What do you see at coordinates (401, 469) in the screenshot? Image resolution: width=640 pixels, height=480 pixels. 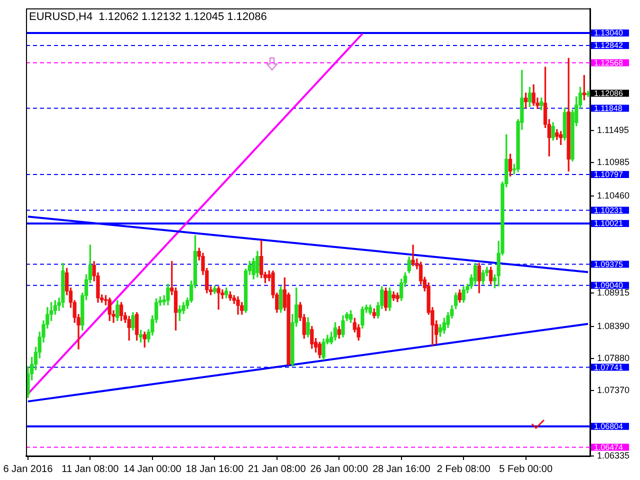 I see `x-tick-label: 28 Jan 16:00` at bounding box center [401, 469].